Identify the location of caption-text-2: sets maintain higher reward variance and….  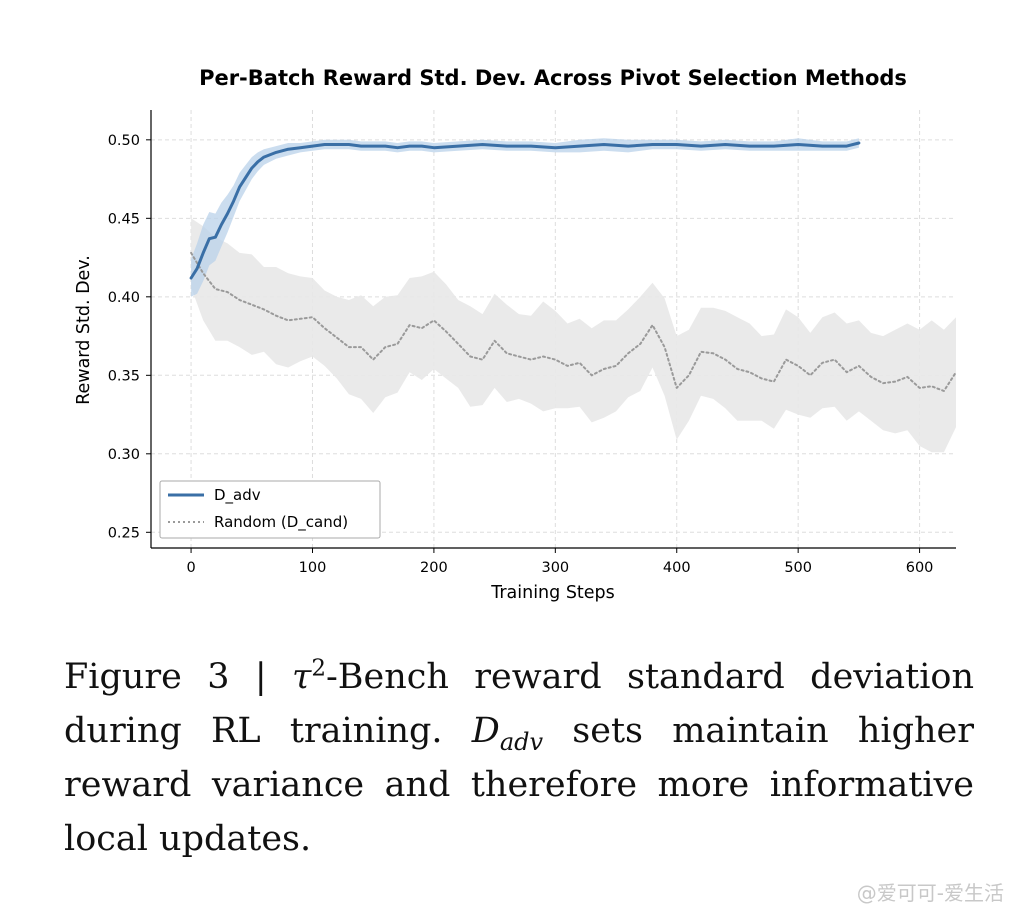
(519, 785).